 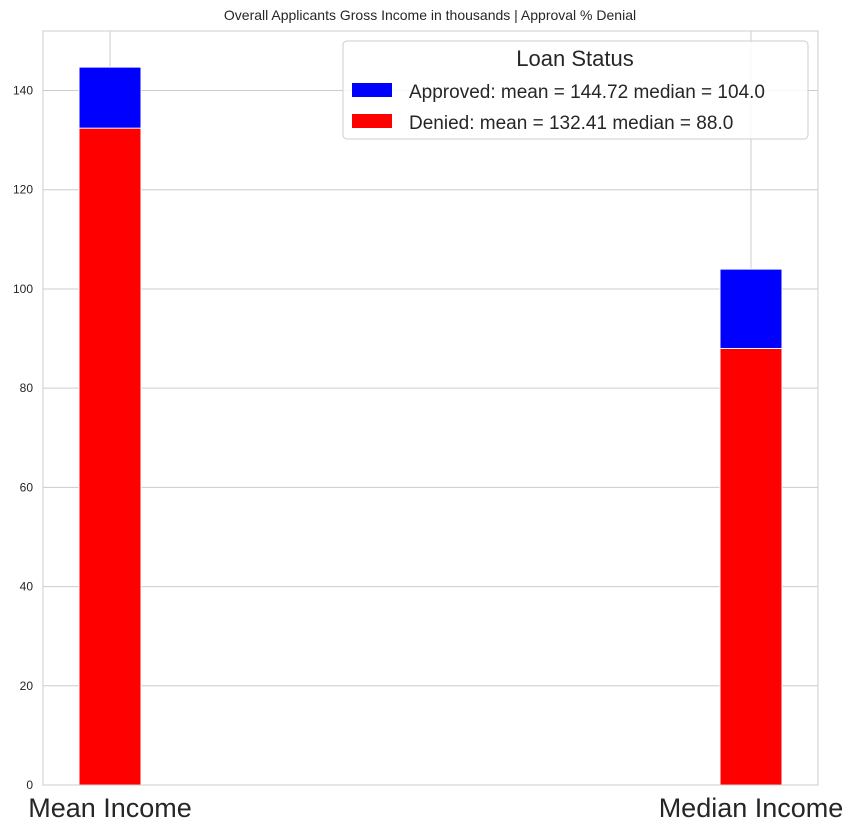 I want to click on y-tick-label-6: 120, so click(x=23, y=190).